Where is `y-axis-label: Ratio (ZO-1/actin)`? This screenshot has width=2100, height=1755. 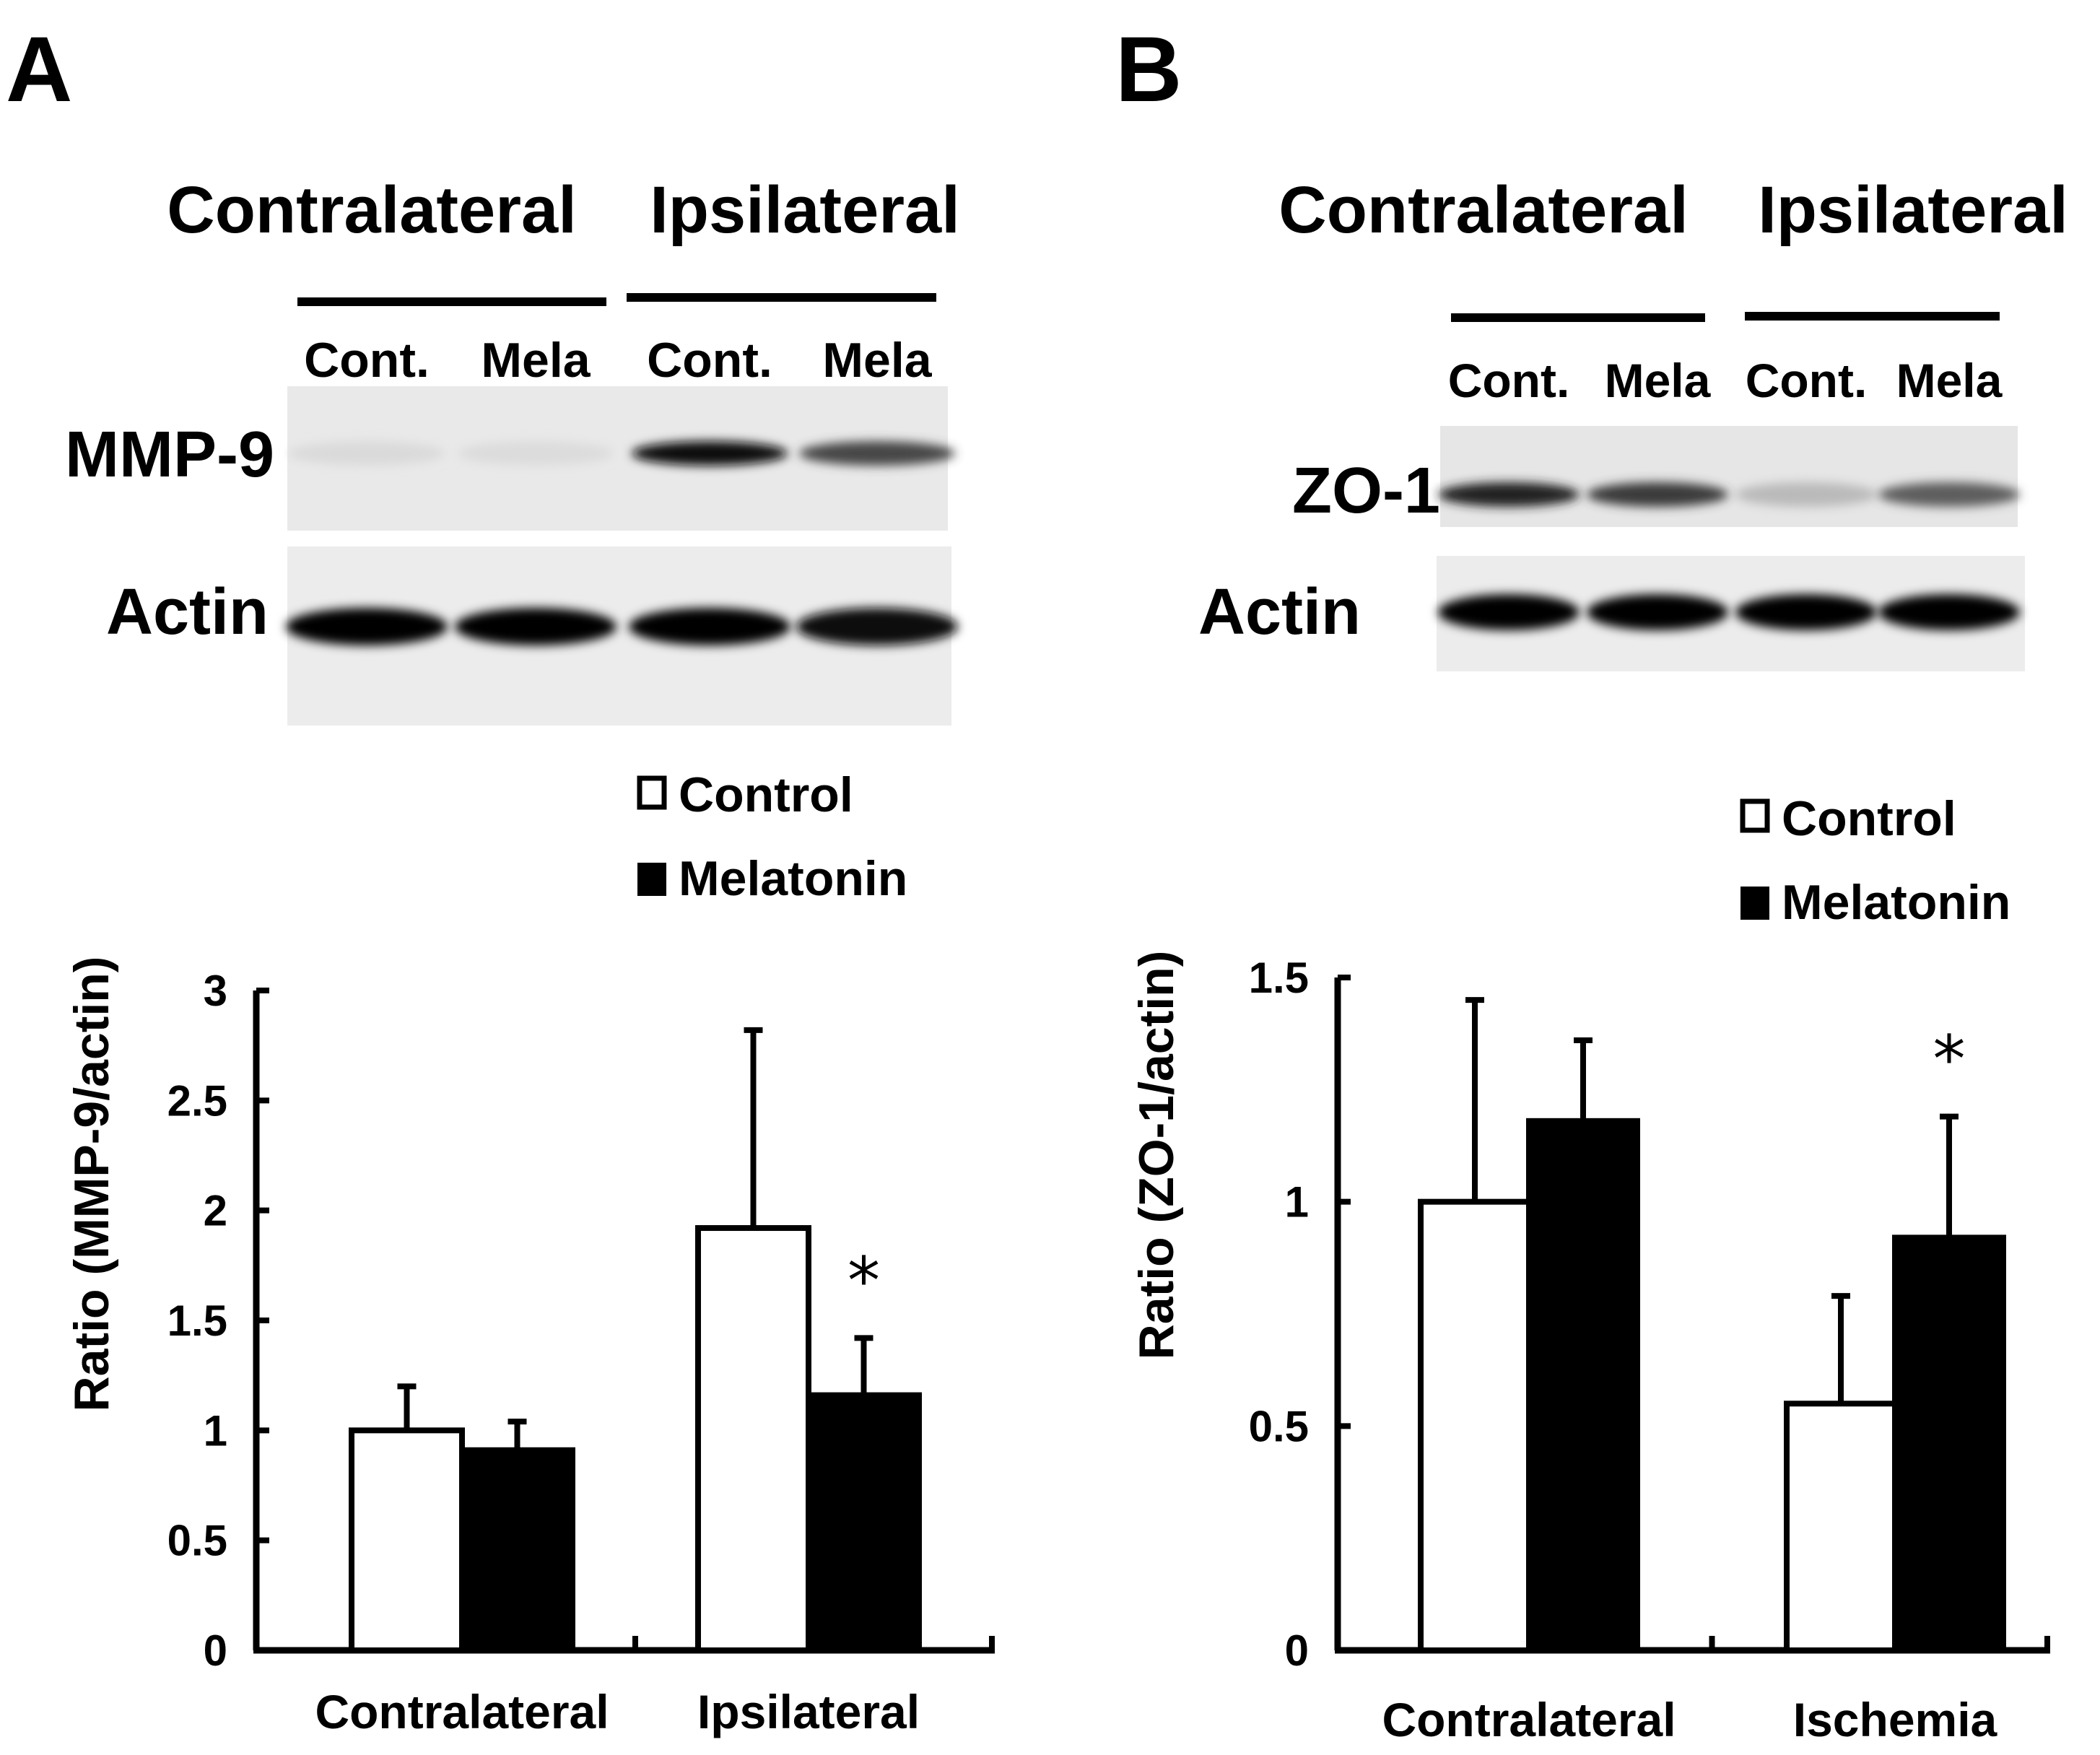 y-axis-label: Ratio (ZO-1/actin) is located at coordinates (1156, 1155).